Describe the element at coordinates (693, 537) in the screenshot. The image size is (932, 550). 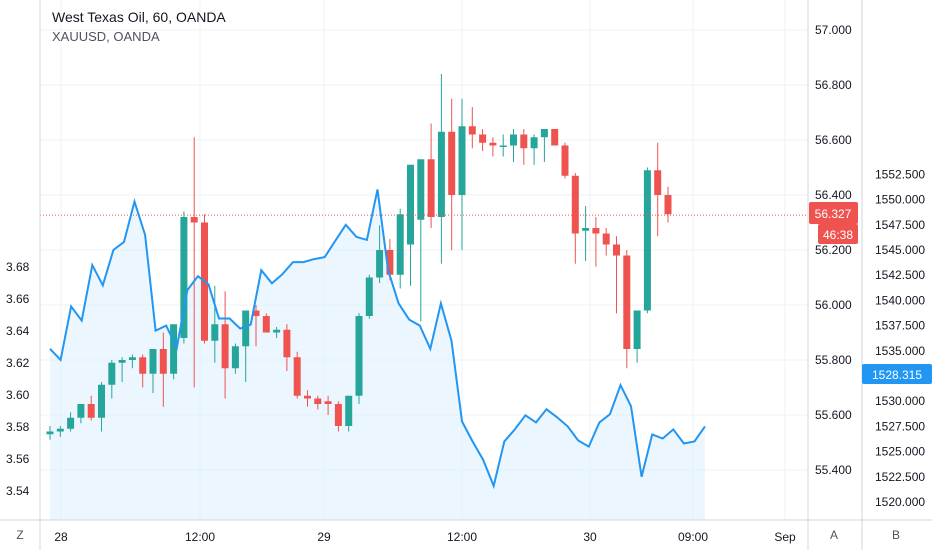
I see `time-axis-tick-label: 09:00` at that location.